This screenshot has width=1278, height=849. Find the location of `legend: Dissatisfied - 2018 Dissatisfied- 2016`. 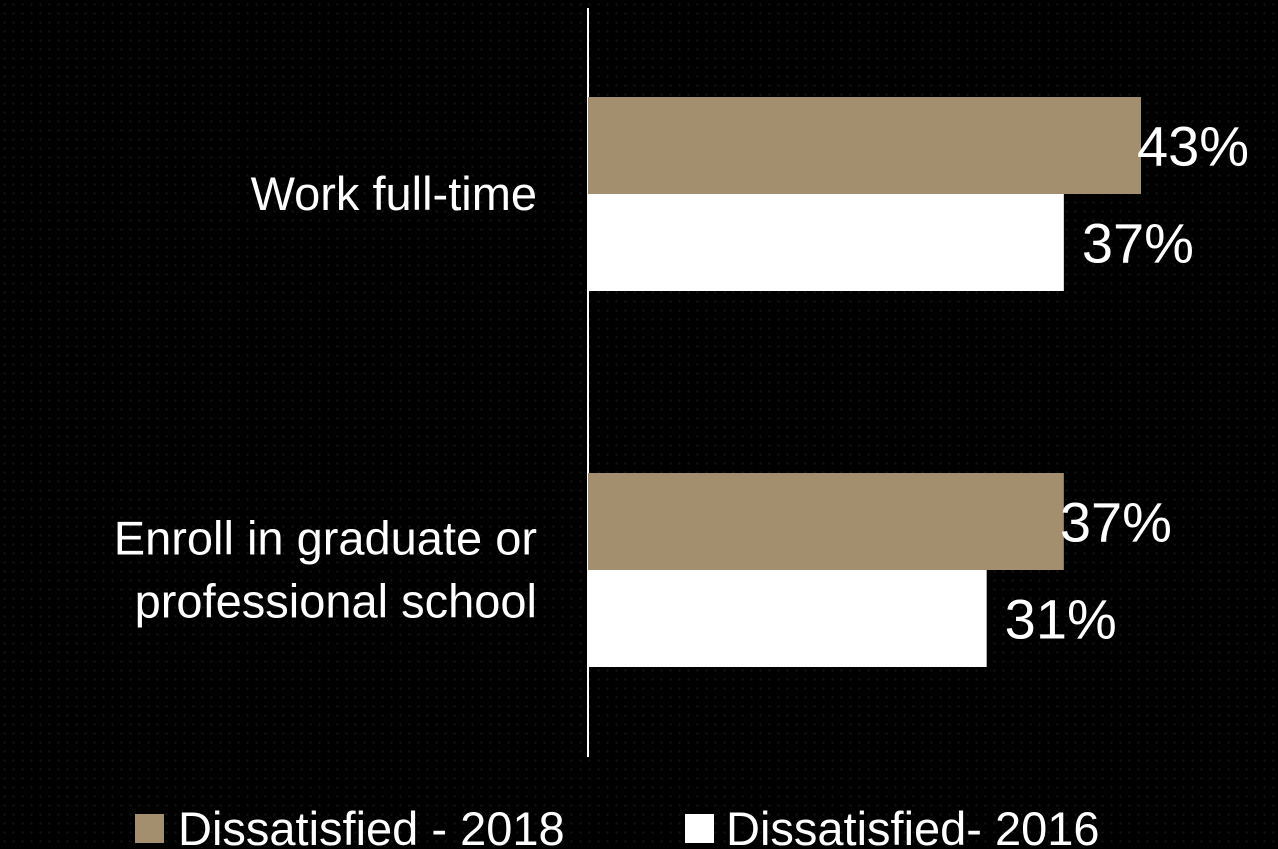

legend: Dissatisfied - 2018 Dissatisfied- 2016 is located at coordinates (617, 825).